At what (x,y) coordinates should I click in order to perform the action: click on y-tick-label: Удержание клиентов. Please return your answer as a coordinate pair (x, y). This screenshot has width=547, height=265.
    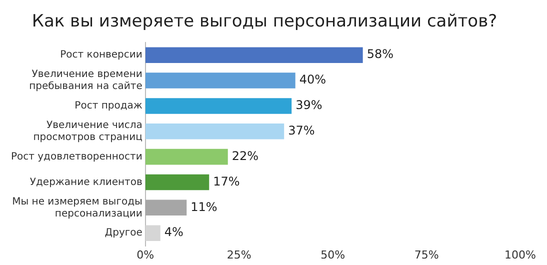
    Looking at the image, I should click on (86, 182).